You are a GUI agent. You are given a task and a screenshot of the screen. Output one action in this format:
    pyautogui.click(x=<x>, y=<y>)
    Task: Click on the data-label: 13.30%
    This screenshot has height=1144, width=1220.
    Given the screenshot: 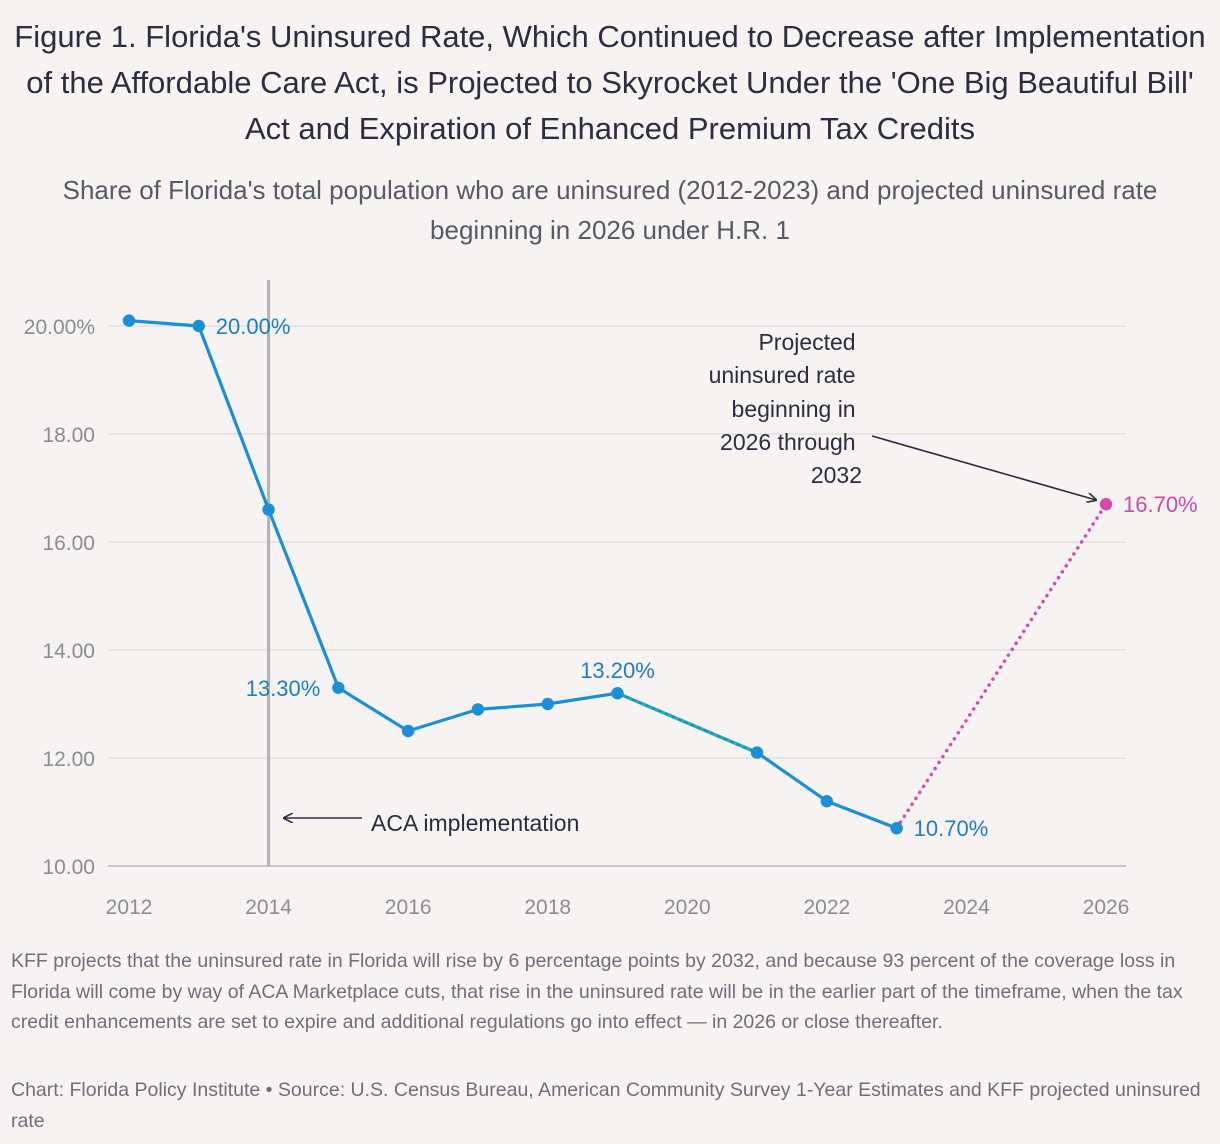 What is the action you would take?
    pyautogui.click(x=283, y=688)
    